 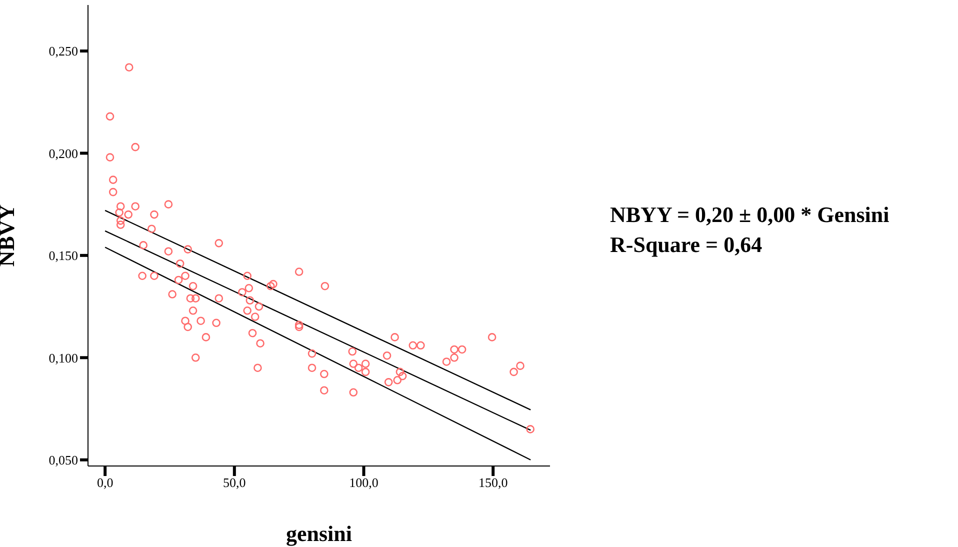 I want to click on y-tick-label: 0,250, so click(x=63, y=51).